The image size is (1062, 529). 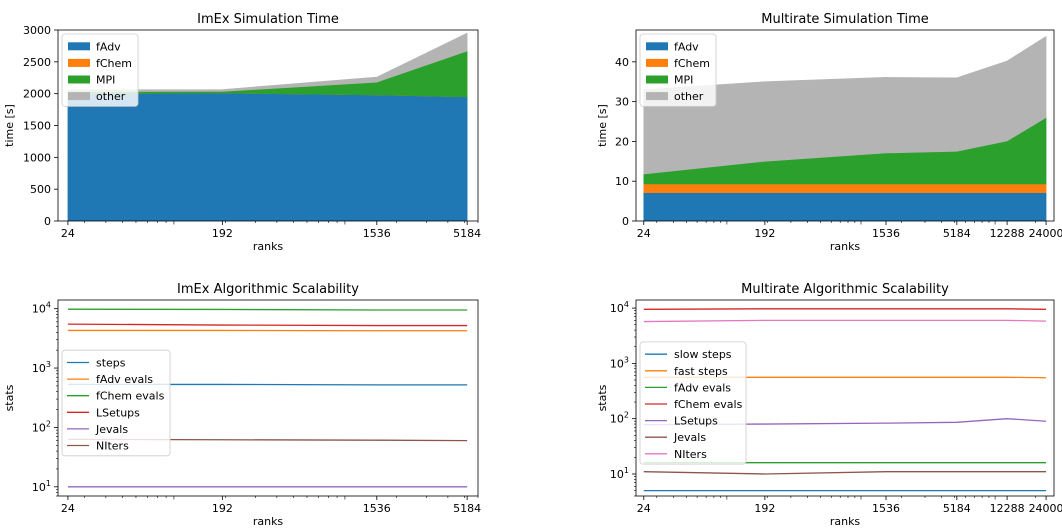 What do you see at coordinates (622, 181) in the screenshot?
I see `y-tick-label: 10` at bounding box center [622, 181].